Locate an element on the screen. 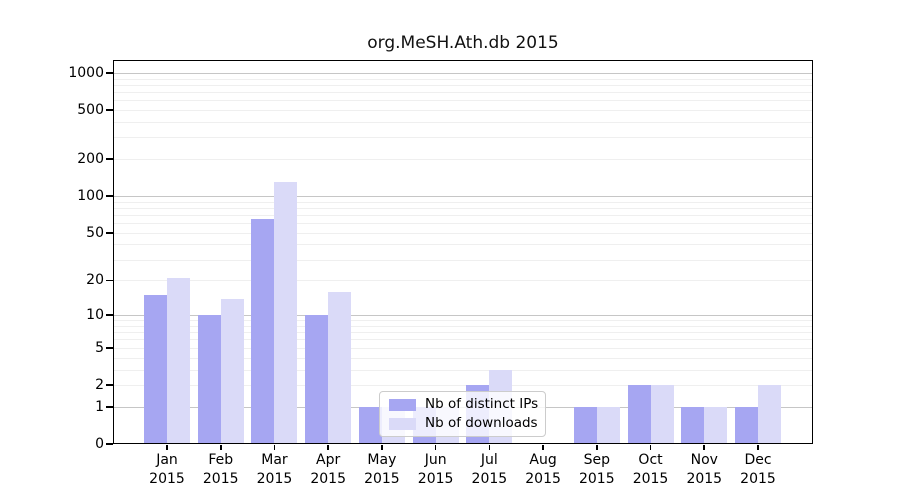  x-tick-label: Jul 2015 is located at coordinates (489, 470).